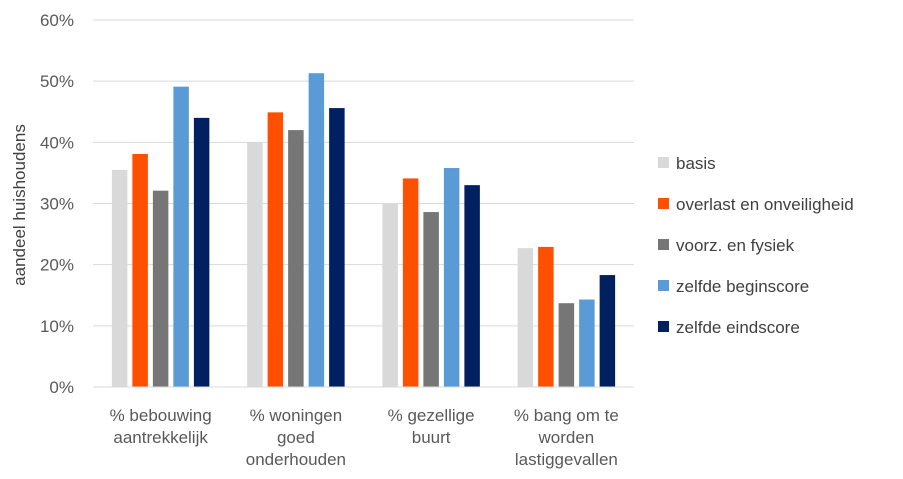 This screenshot has width=903, height=479. I want to click on y-tick-label: 30%, so click(57, 204).